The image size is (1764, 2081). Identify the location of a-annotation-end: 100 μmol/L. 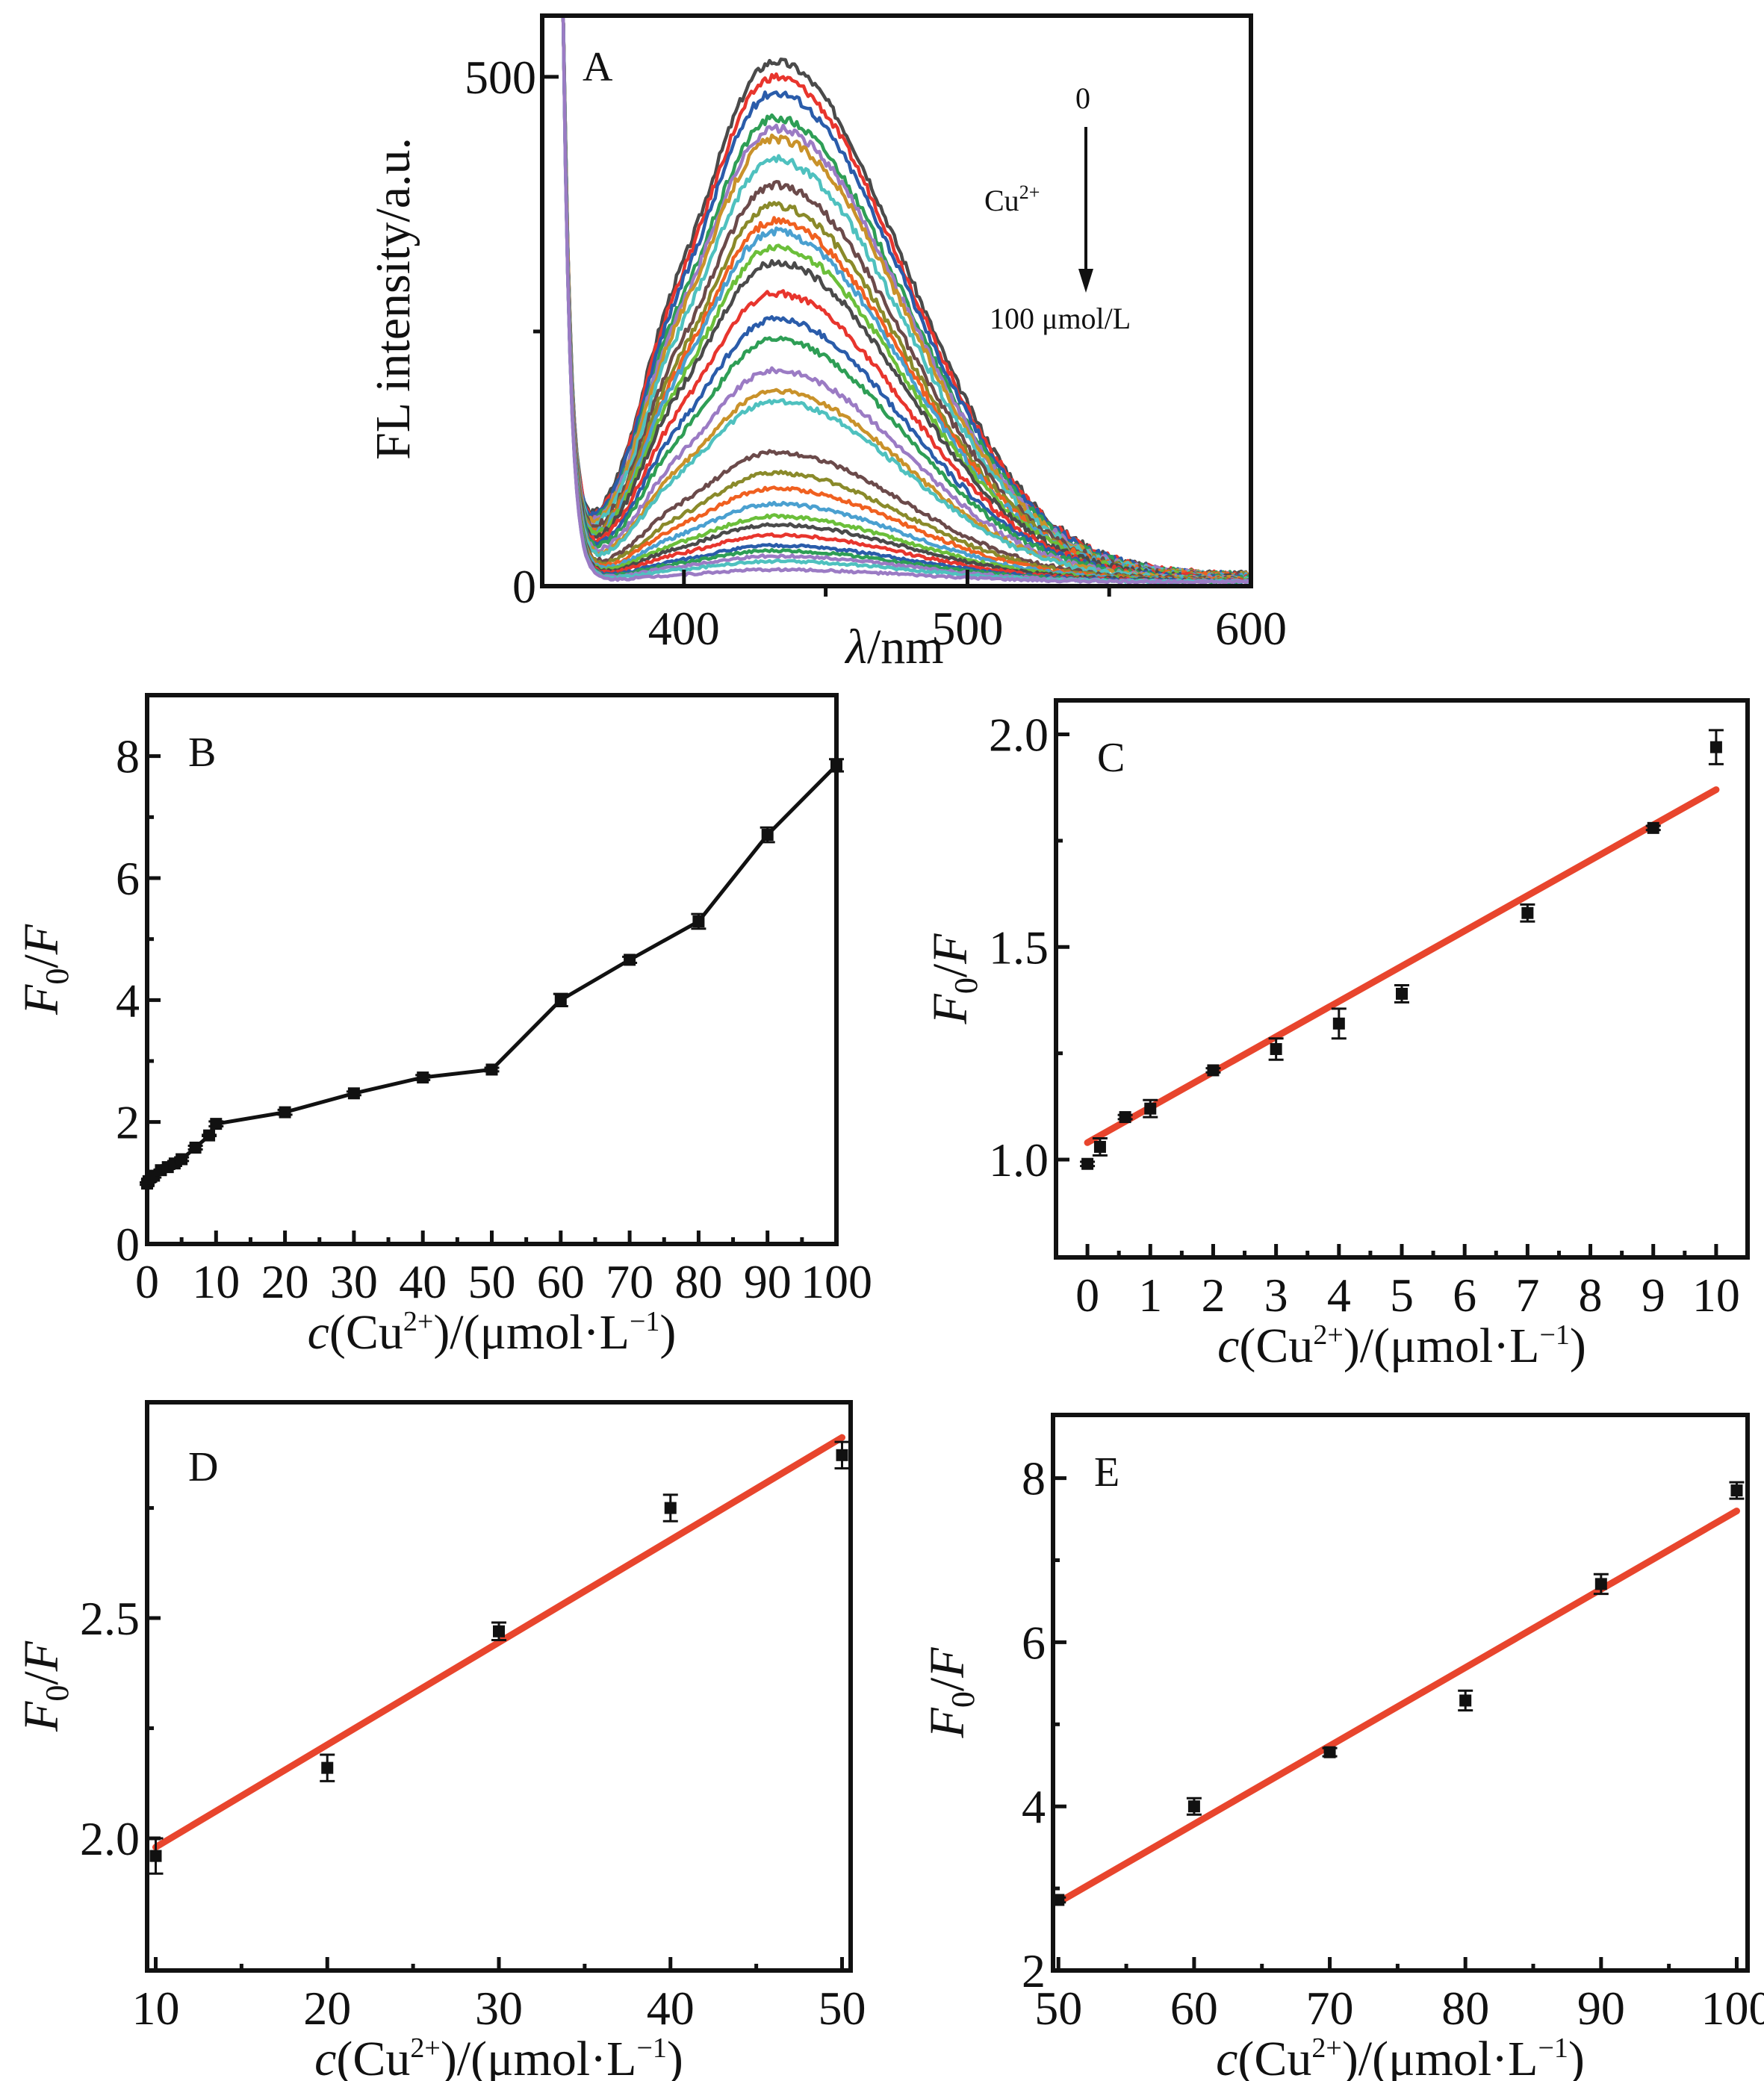
(1060, 318).